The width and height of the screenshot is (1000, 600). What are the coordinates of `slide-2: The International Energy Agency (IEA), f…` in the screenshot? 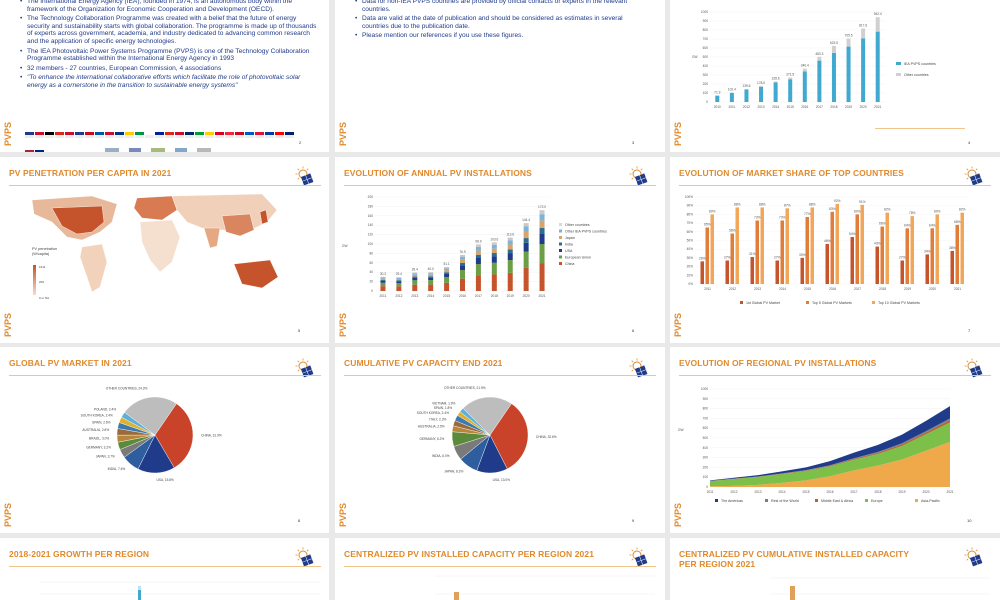 It's located at (164, 76).